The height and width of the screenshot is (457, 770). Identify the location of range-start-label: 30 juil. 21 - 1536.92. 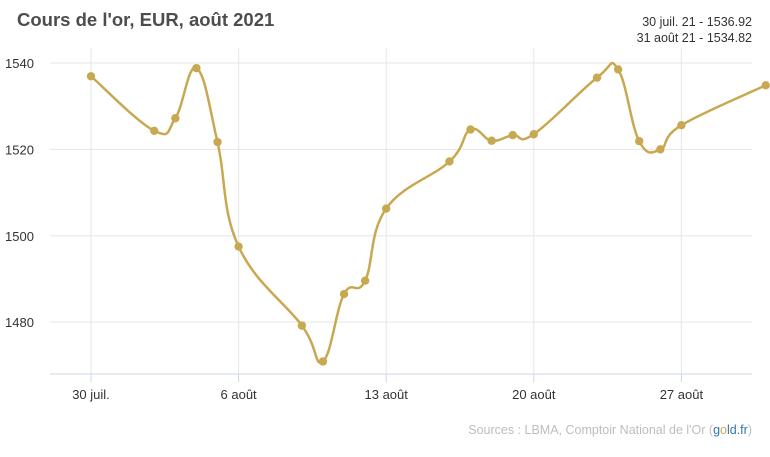
(697, 22).